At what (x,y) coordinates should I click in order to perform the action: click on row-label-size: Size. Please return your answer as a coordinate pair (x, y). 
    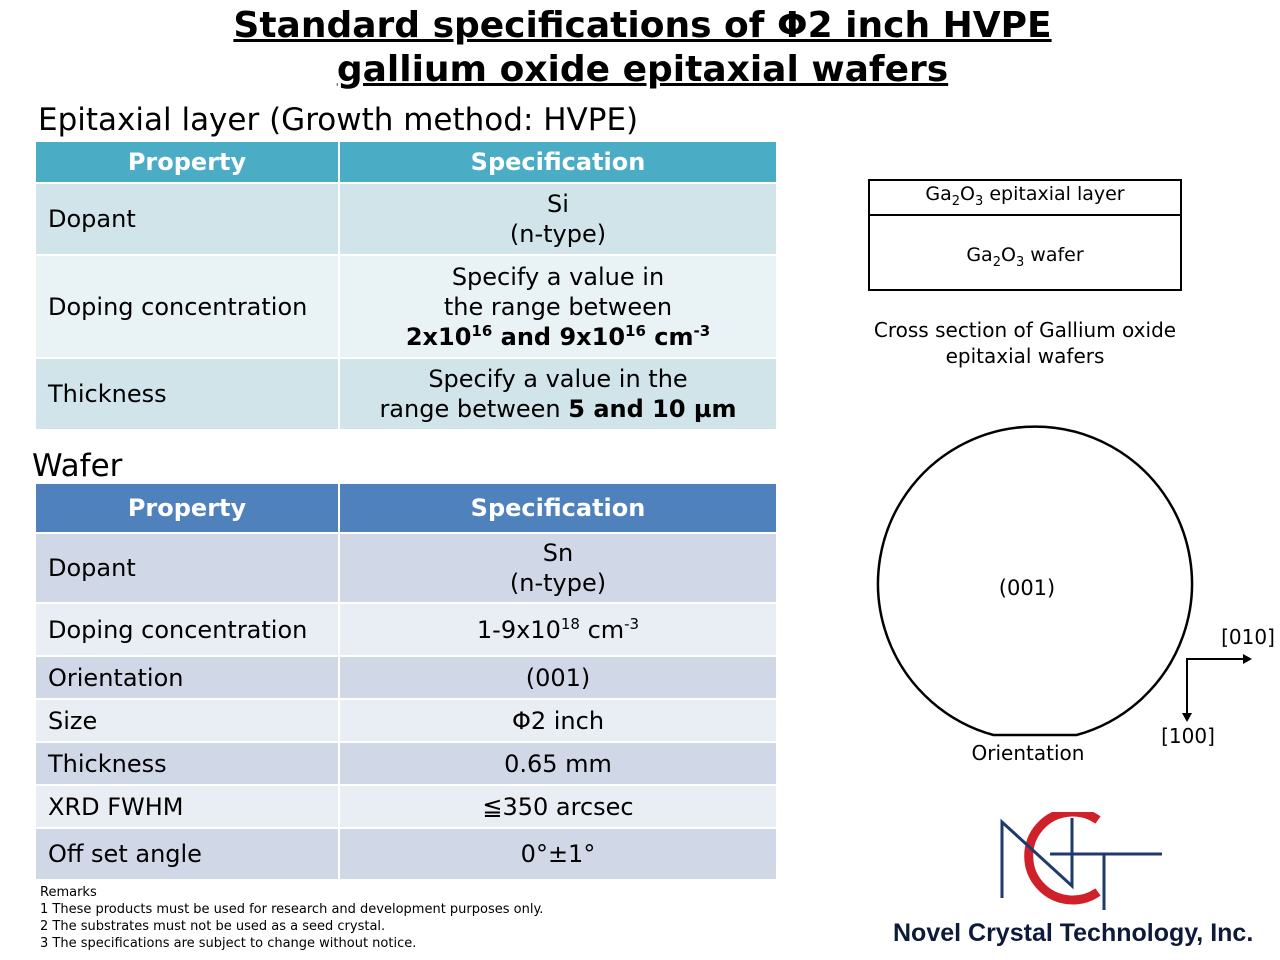
    Looking at the image, I should click on (187, 720).